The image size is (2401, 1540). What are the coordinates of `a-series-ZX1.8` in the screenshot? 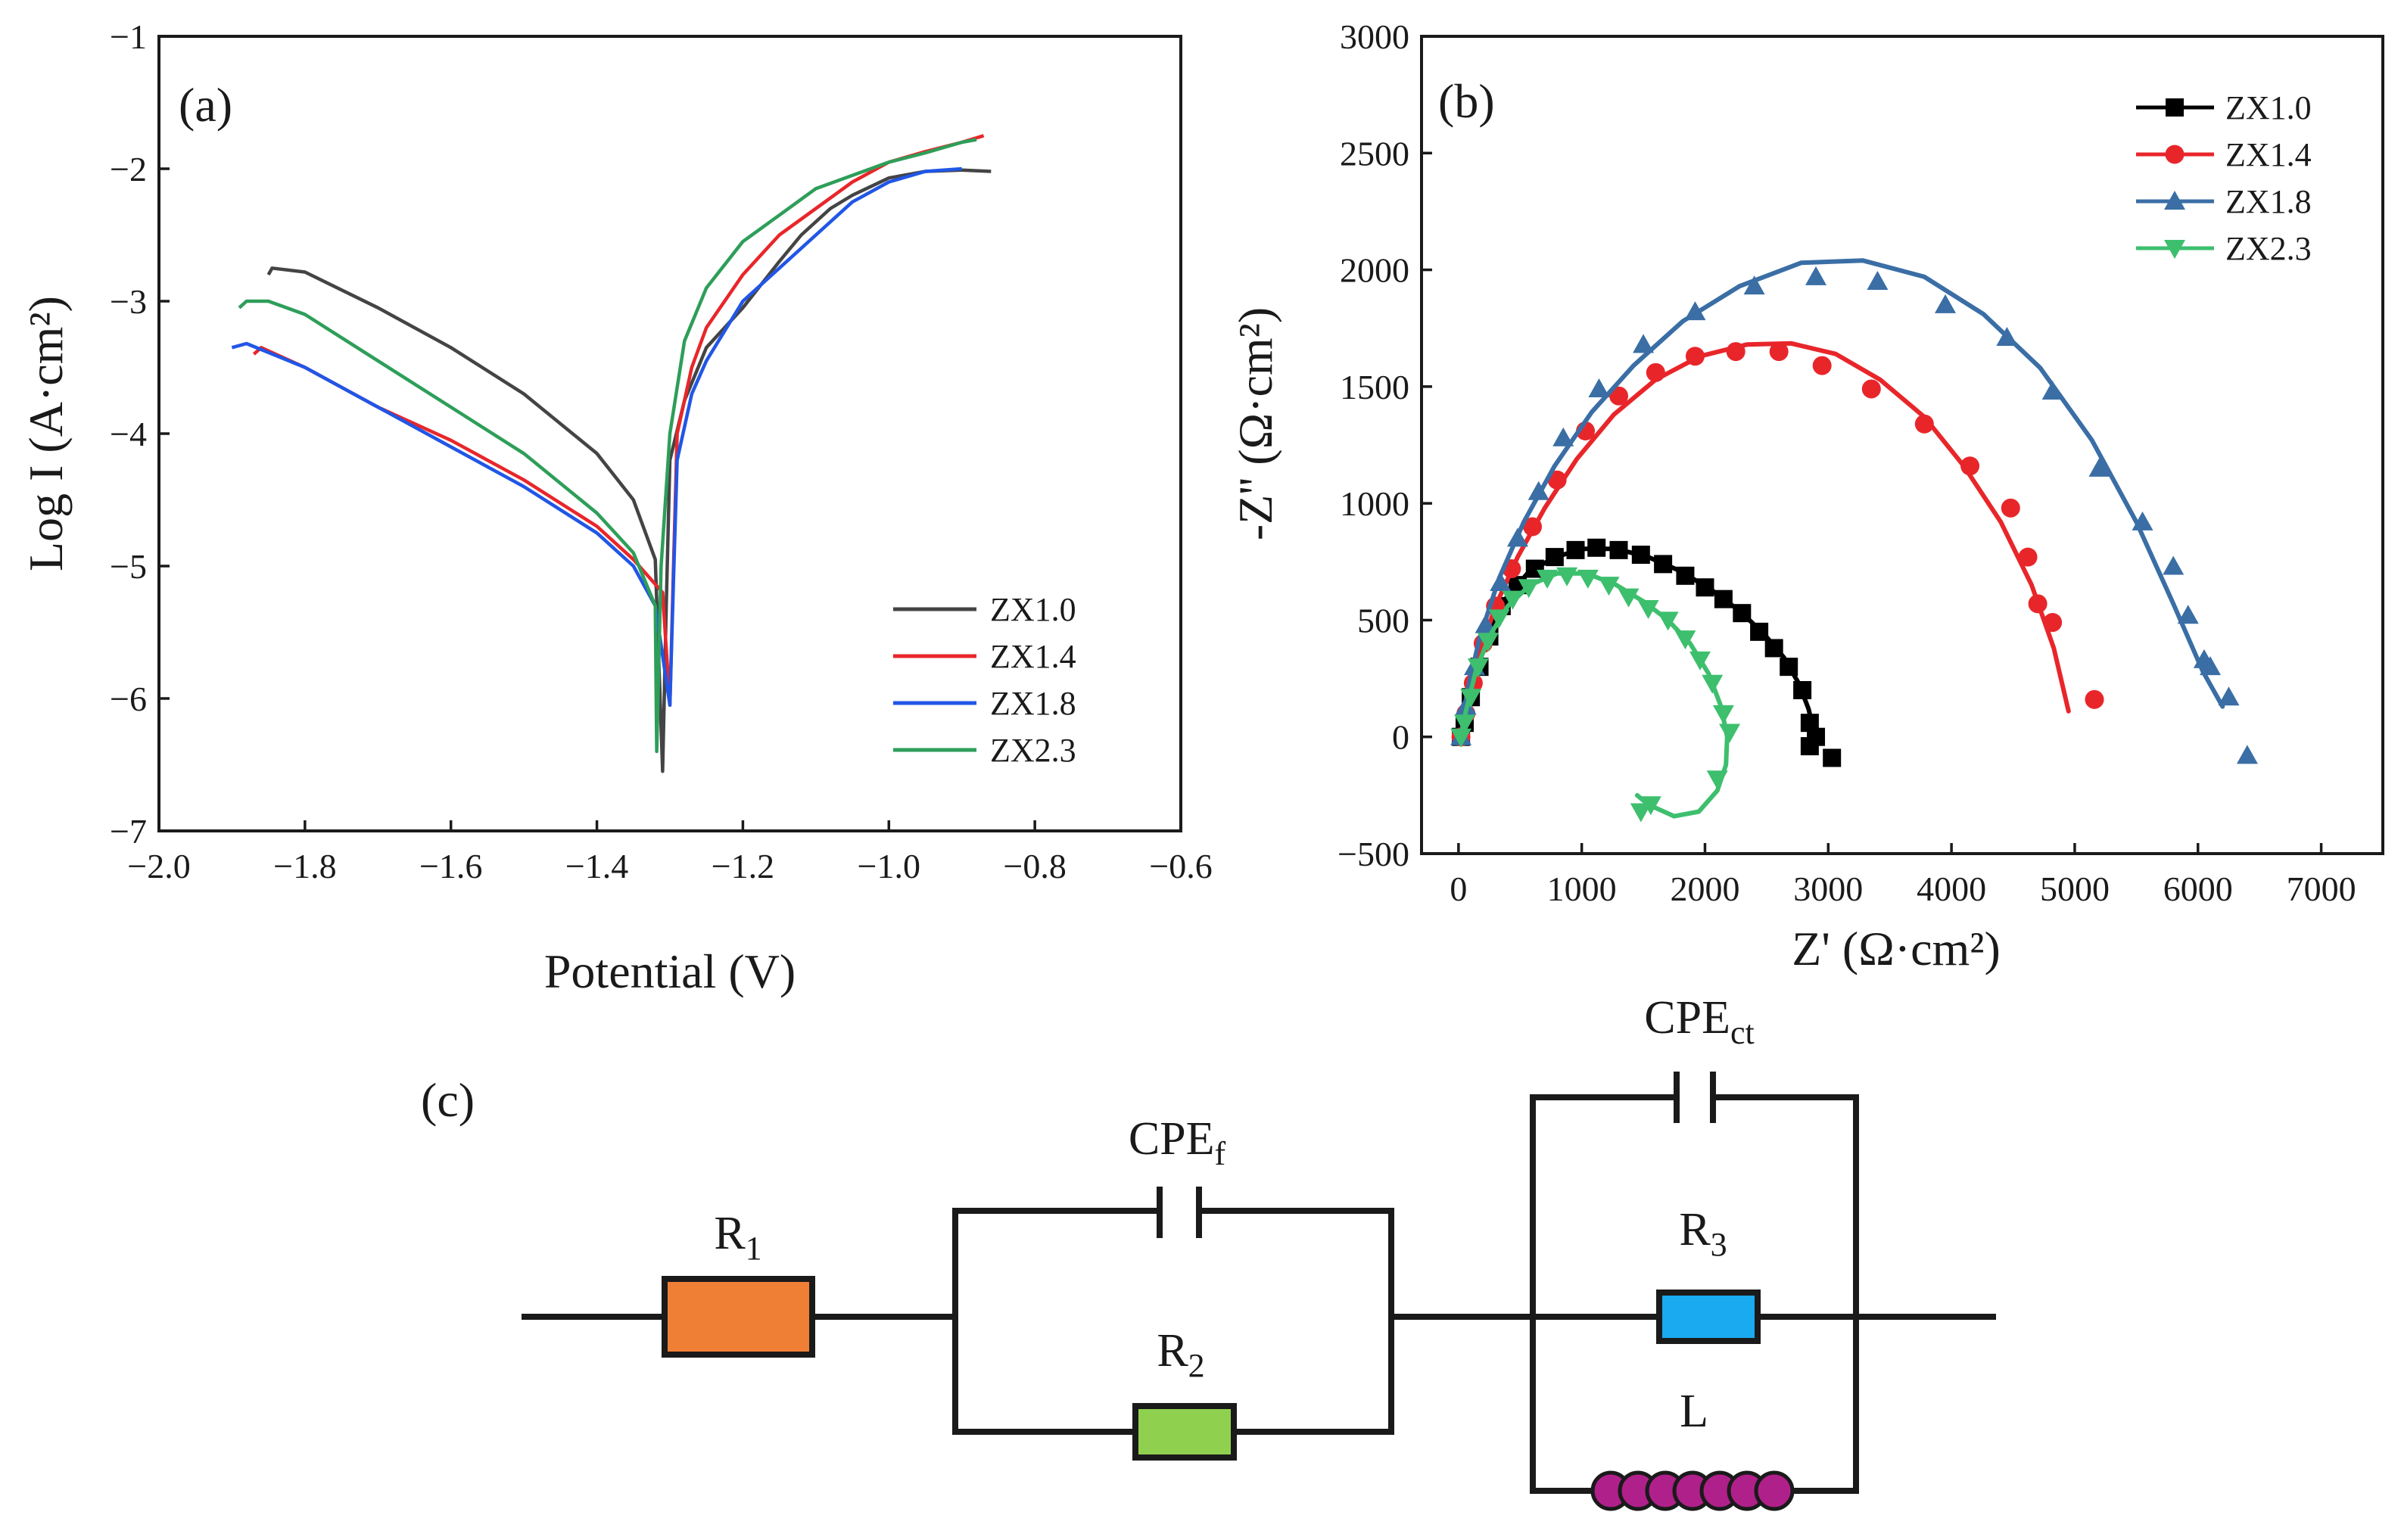 It's located at (596, 437).